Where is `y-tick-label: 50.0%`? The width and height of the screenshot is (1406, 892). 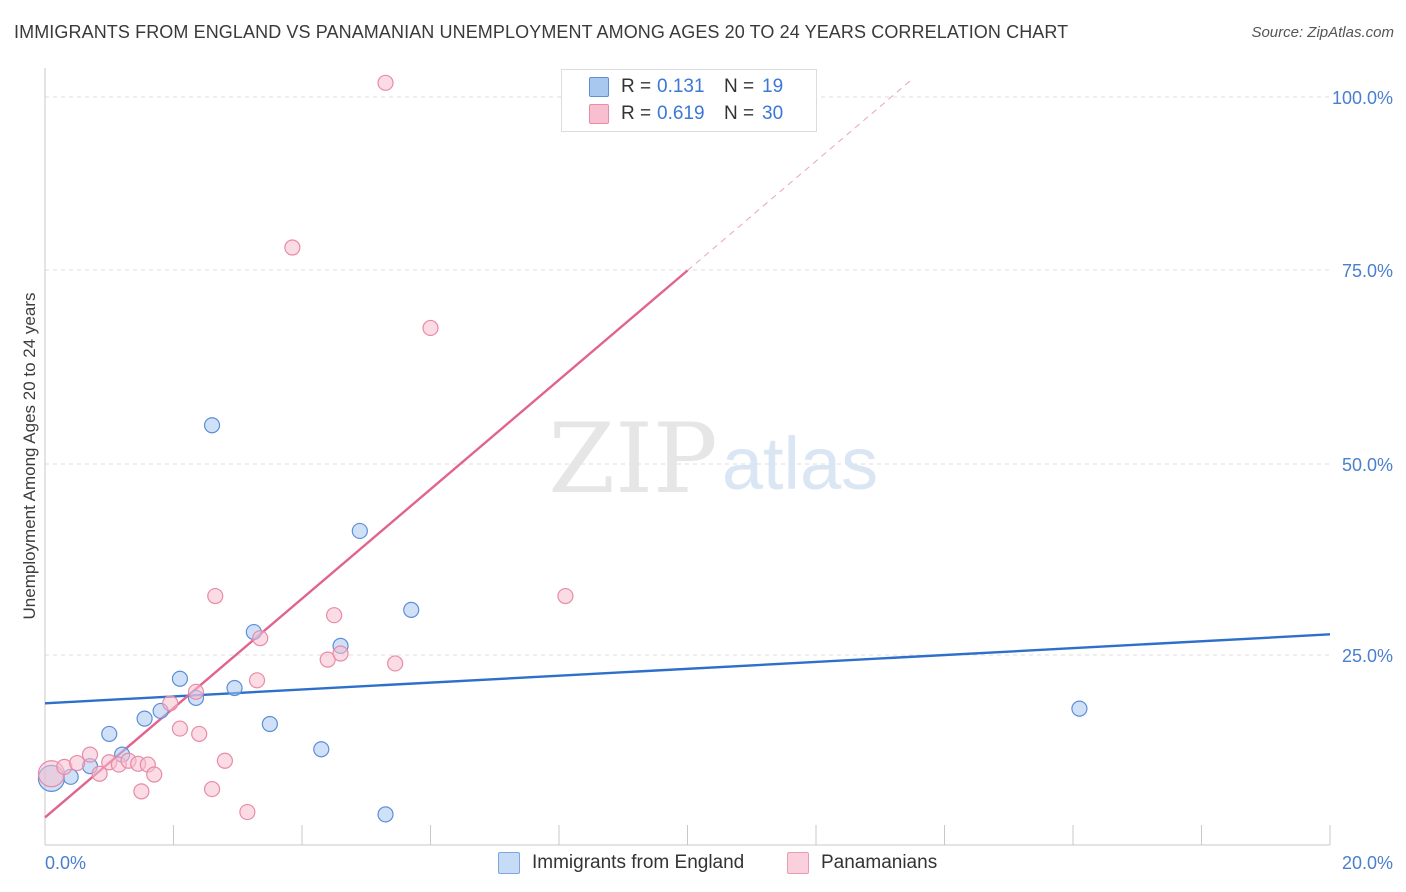
y-tick-label: 50.0% is located at coordinates (1367, 465).